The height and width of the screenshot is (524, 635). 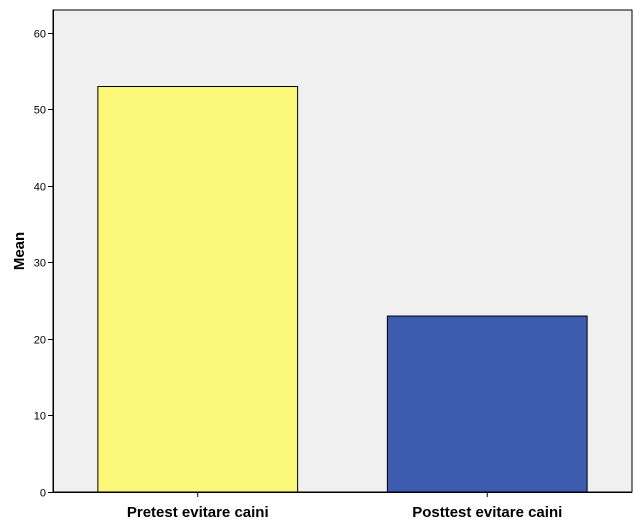 What do you see at coordinates (40, 417) in the screenshot?
I see `y-tick-label: 10` at bounding box center [40, 417].